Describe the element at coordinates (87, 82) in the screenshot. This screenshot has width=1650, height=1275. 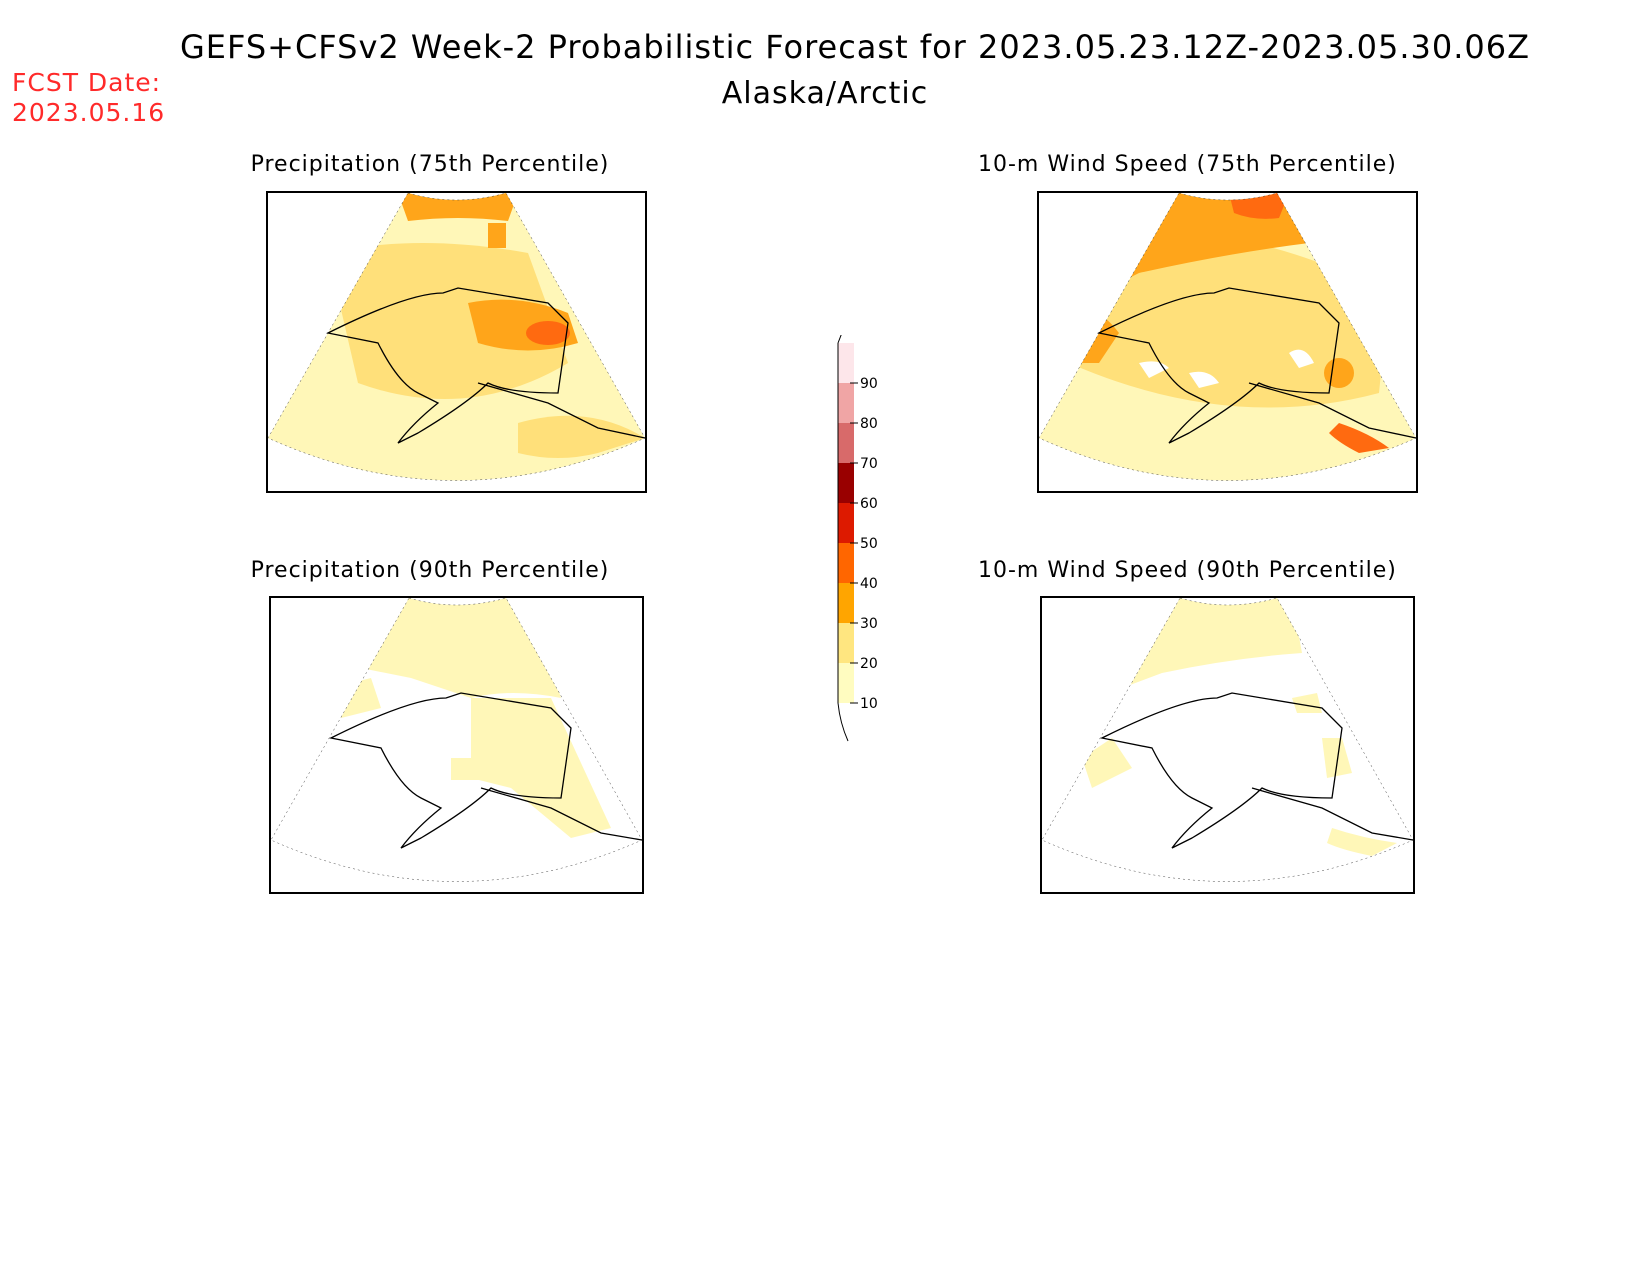
I see `fcst-date-caption: FCST Date:` at that location.